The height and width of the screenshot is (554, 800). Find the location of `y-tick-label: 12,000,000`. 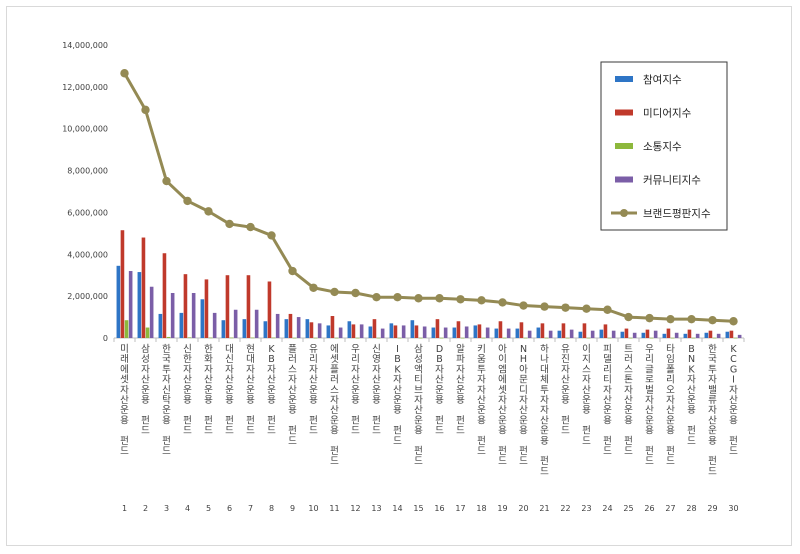

y-tick-label: 12,000,000 is located at coordinates (85, 87).